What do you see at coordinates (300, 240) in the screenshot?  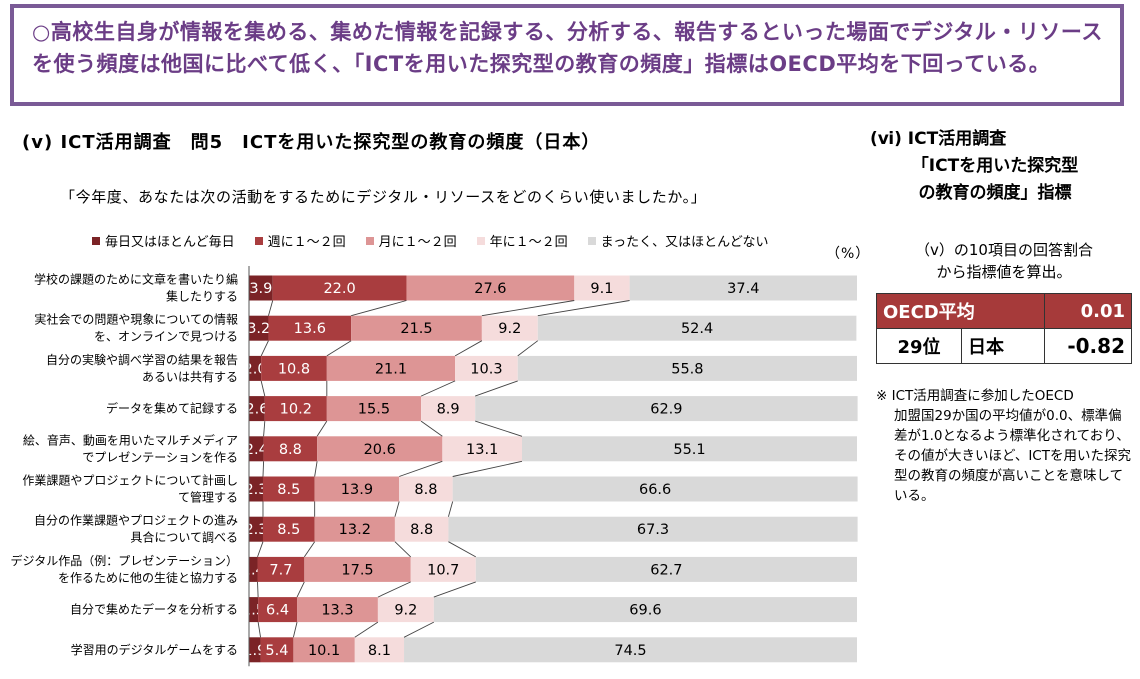 I see `legend-item-weekly: 週に１～２回` at bounding box center [300, 240].